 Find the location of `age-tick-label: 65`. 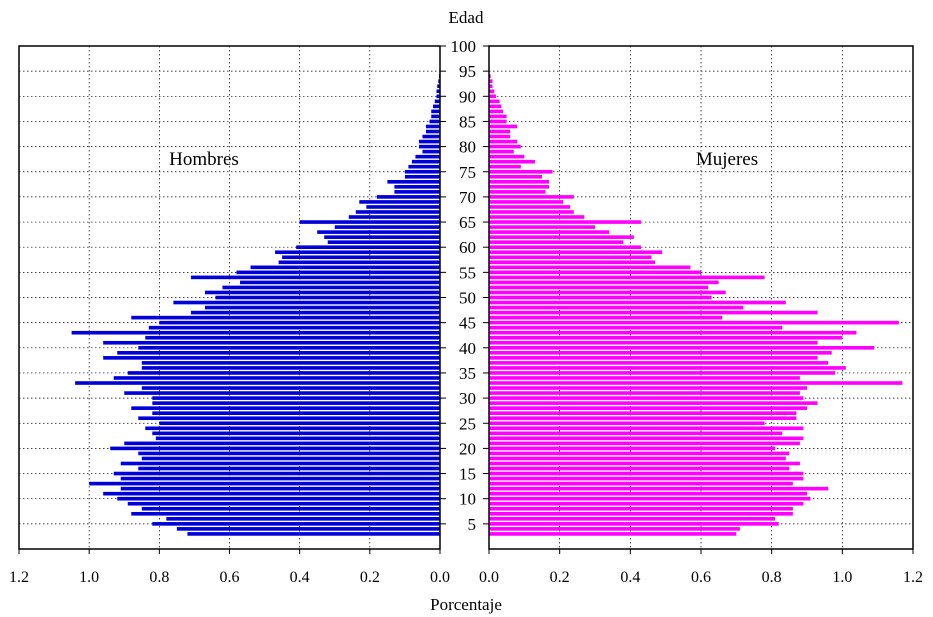

age-tick-label: 65 is located at coordinates (467, 222).